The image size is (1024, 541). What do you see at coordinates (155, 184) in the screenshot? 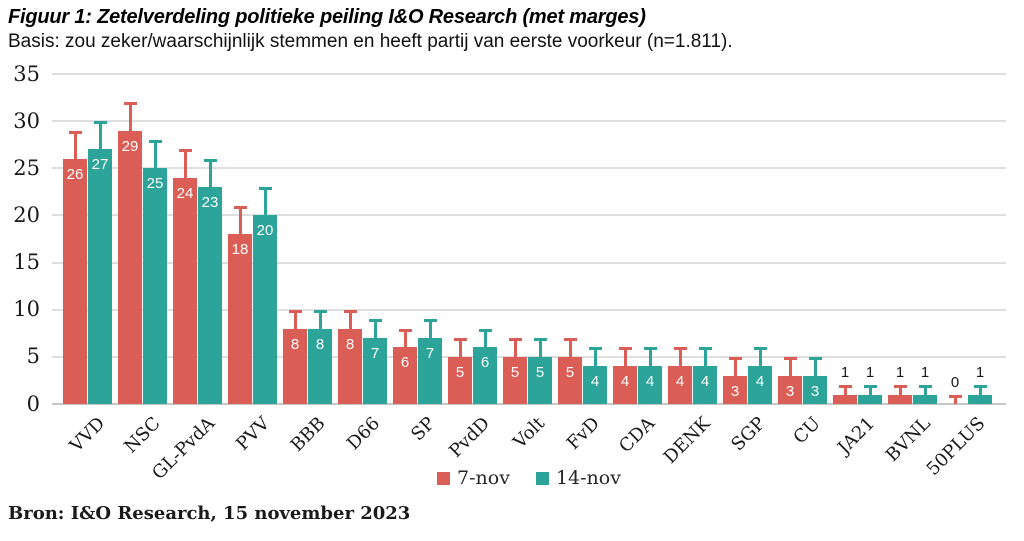
I see `bar-value-label-14-nov-NSC: 25` at bounding box center [155, 184].